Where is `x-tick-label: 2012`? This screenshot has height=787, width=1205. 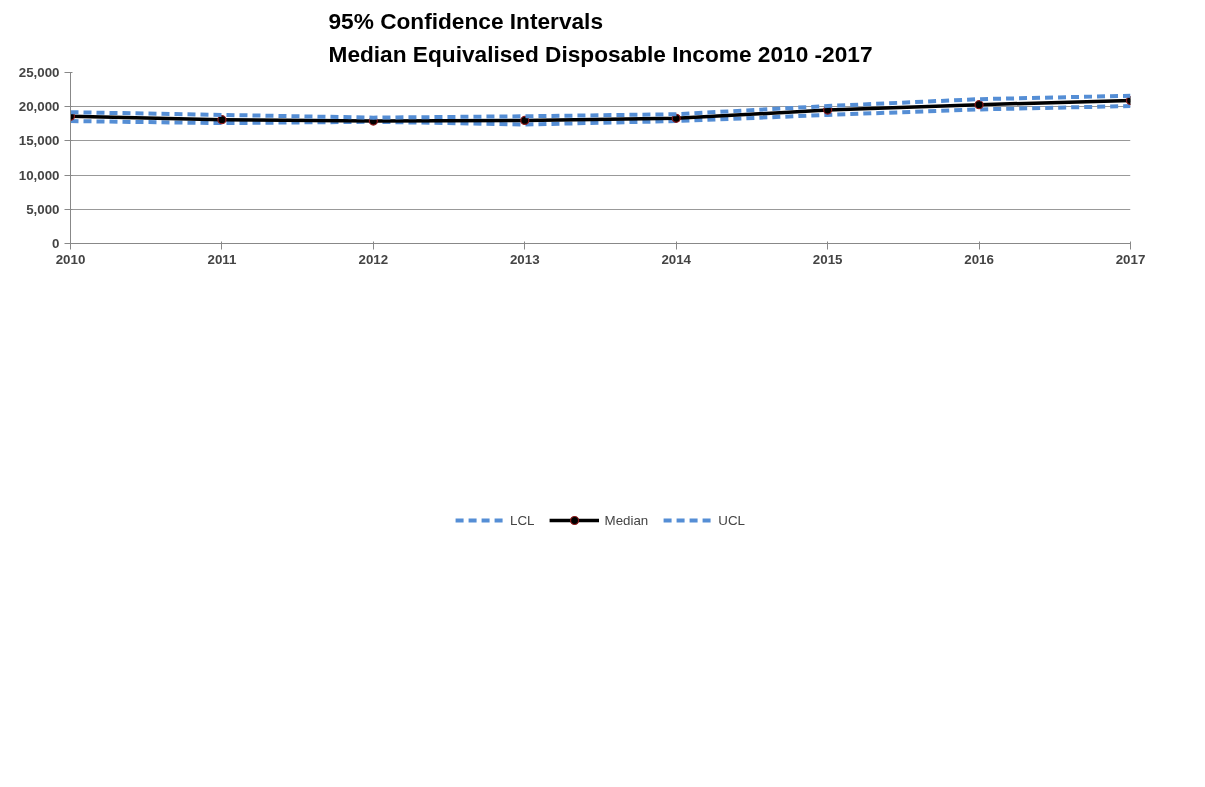
x-tick-label: 2012 is located at coordinates (373, 259).